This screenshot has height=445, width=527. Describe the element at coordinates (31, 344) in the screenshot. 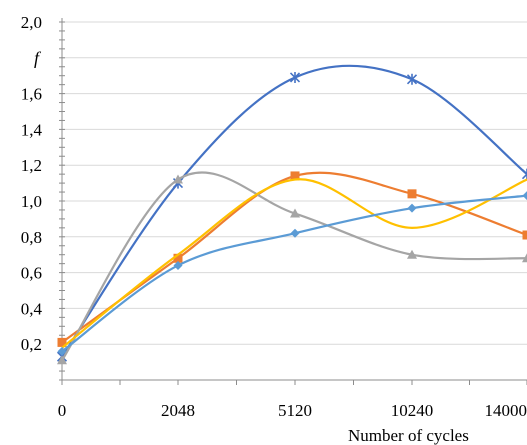

I see `y-tick-label: 0,2` at that location.